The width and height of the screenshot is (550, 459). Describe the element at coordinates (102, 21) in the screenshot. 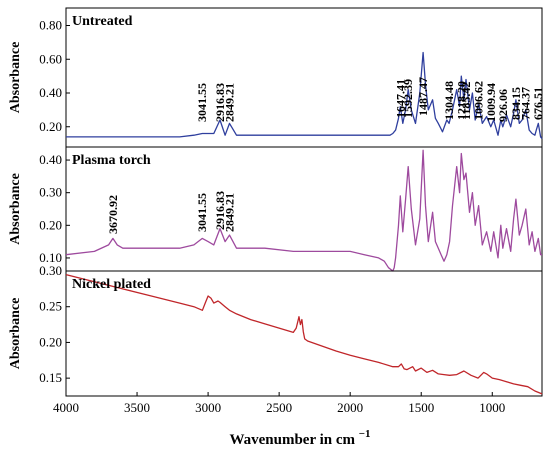

I see `panel-label: Untreated` at that location.